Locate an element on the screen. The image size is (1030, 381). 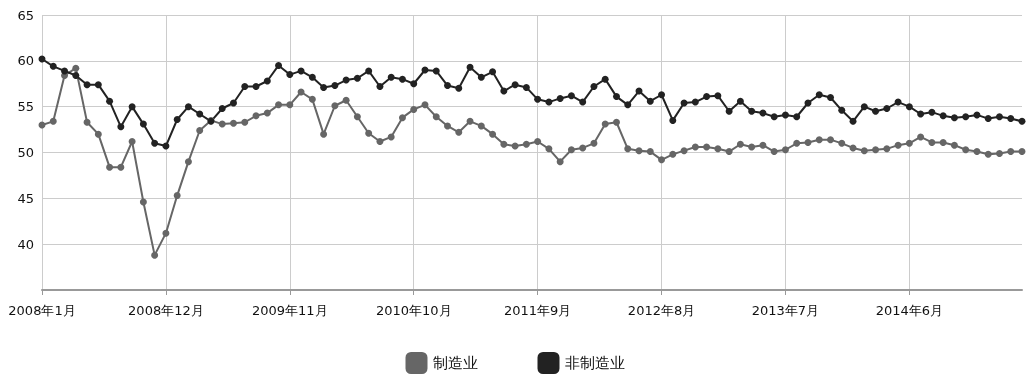
legend-label: 制造业 is located at coordinates (455, 363).